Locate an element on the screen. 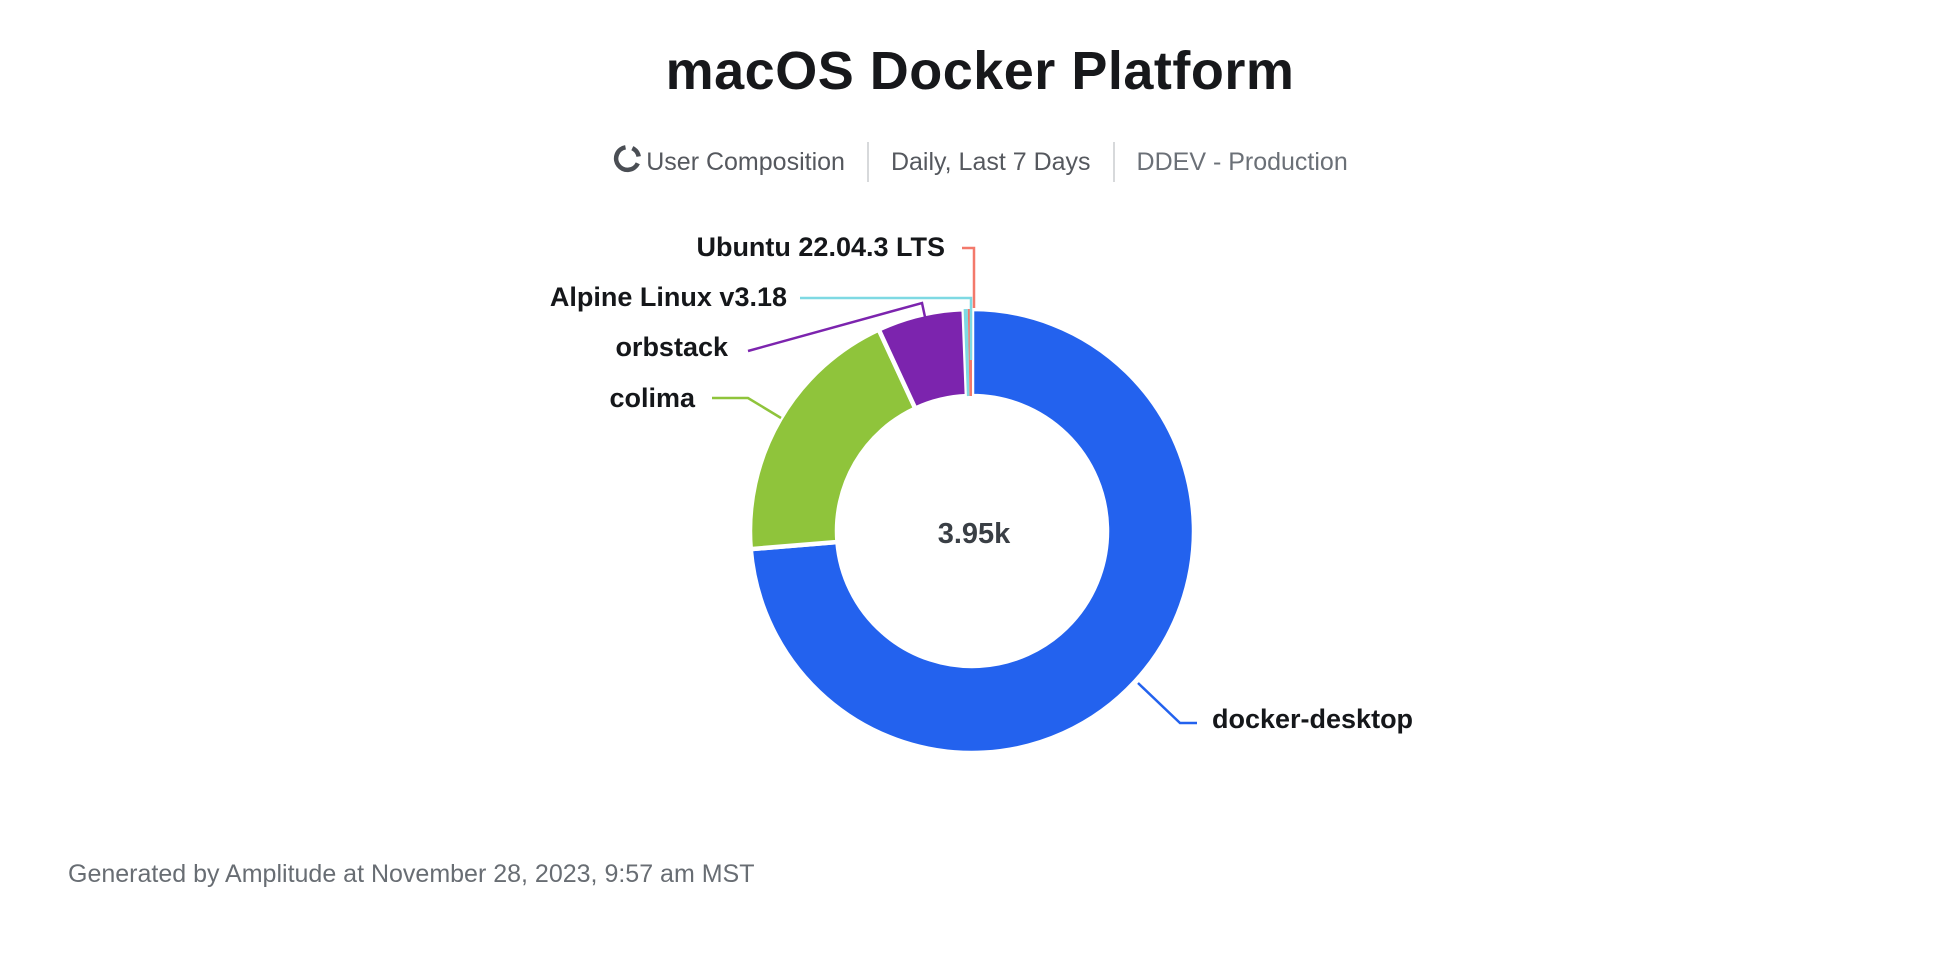  colima-leader-line is located at coordinates (747, 408).